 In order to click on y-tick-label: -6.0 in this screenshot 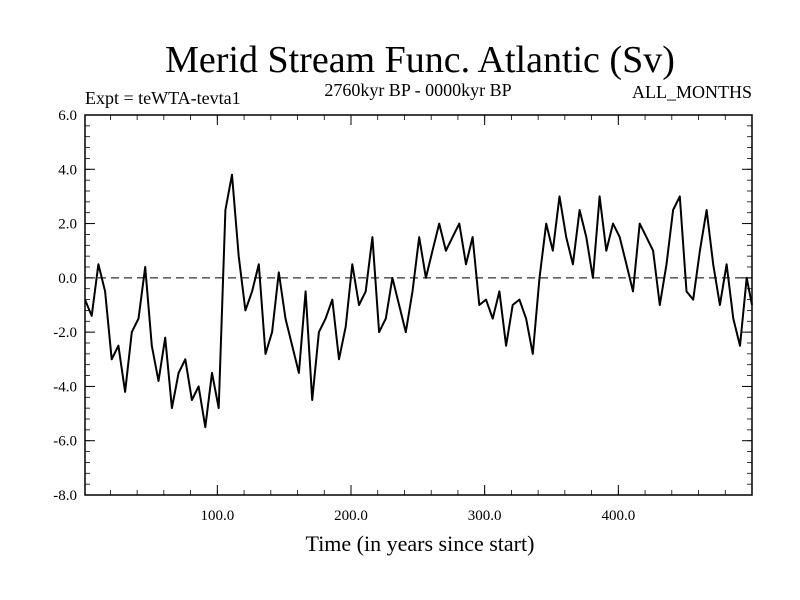, I will do `click(65, 442)`.